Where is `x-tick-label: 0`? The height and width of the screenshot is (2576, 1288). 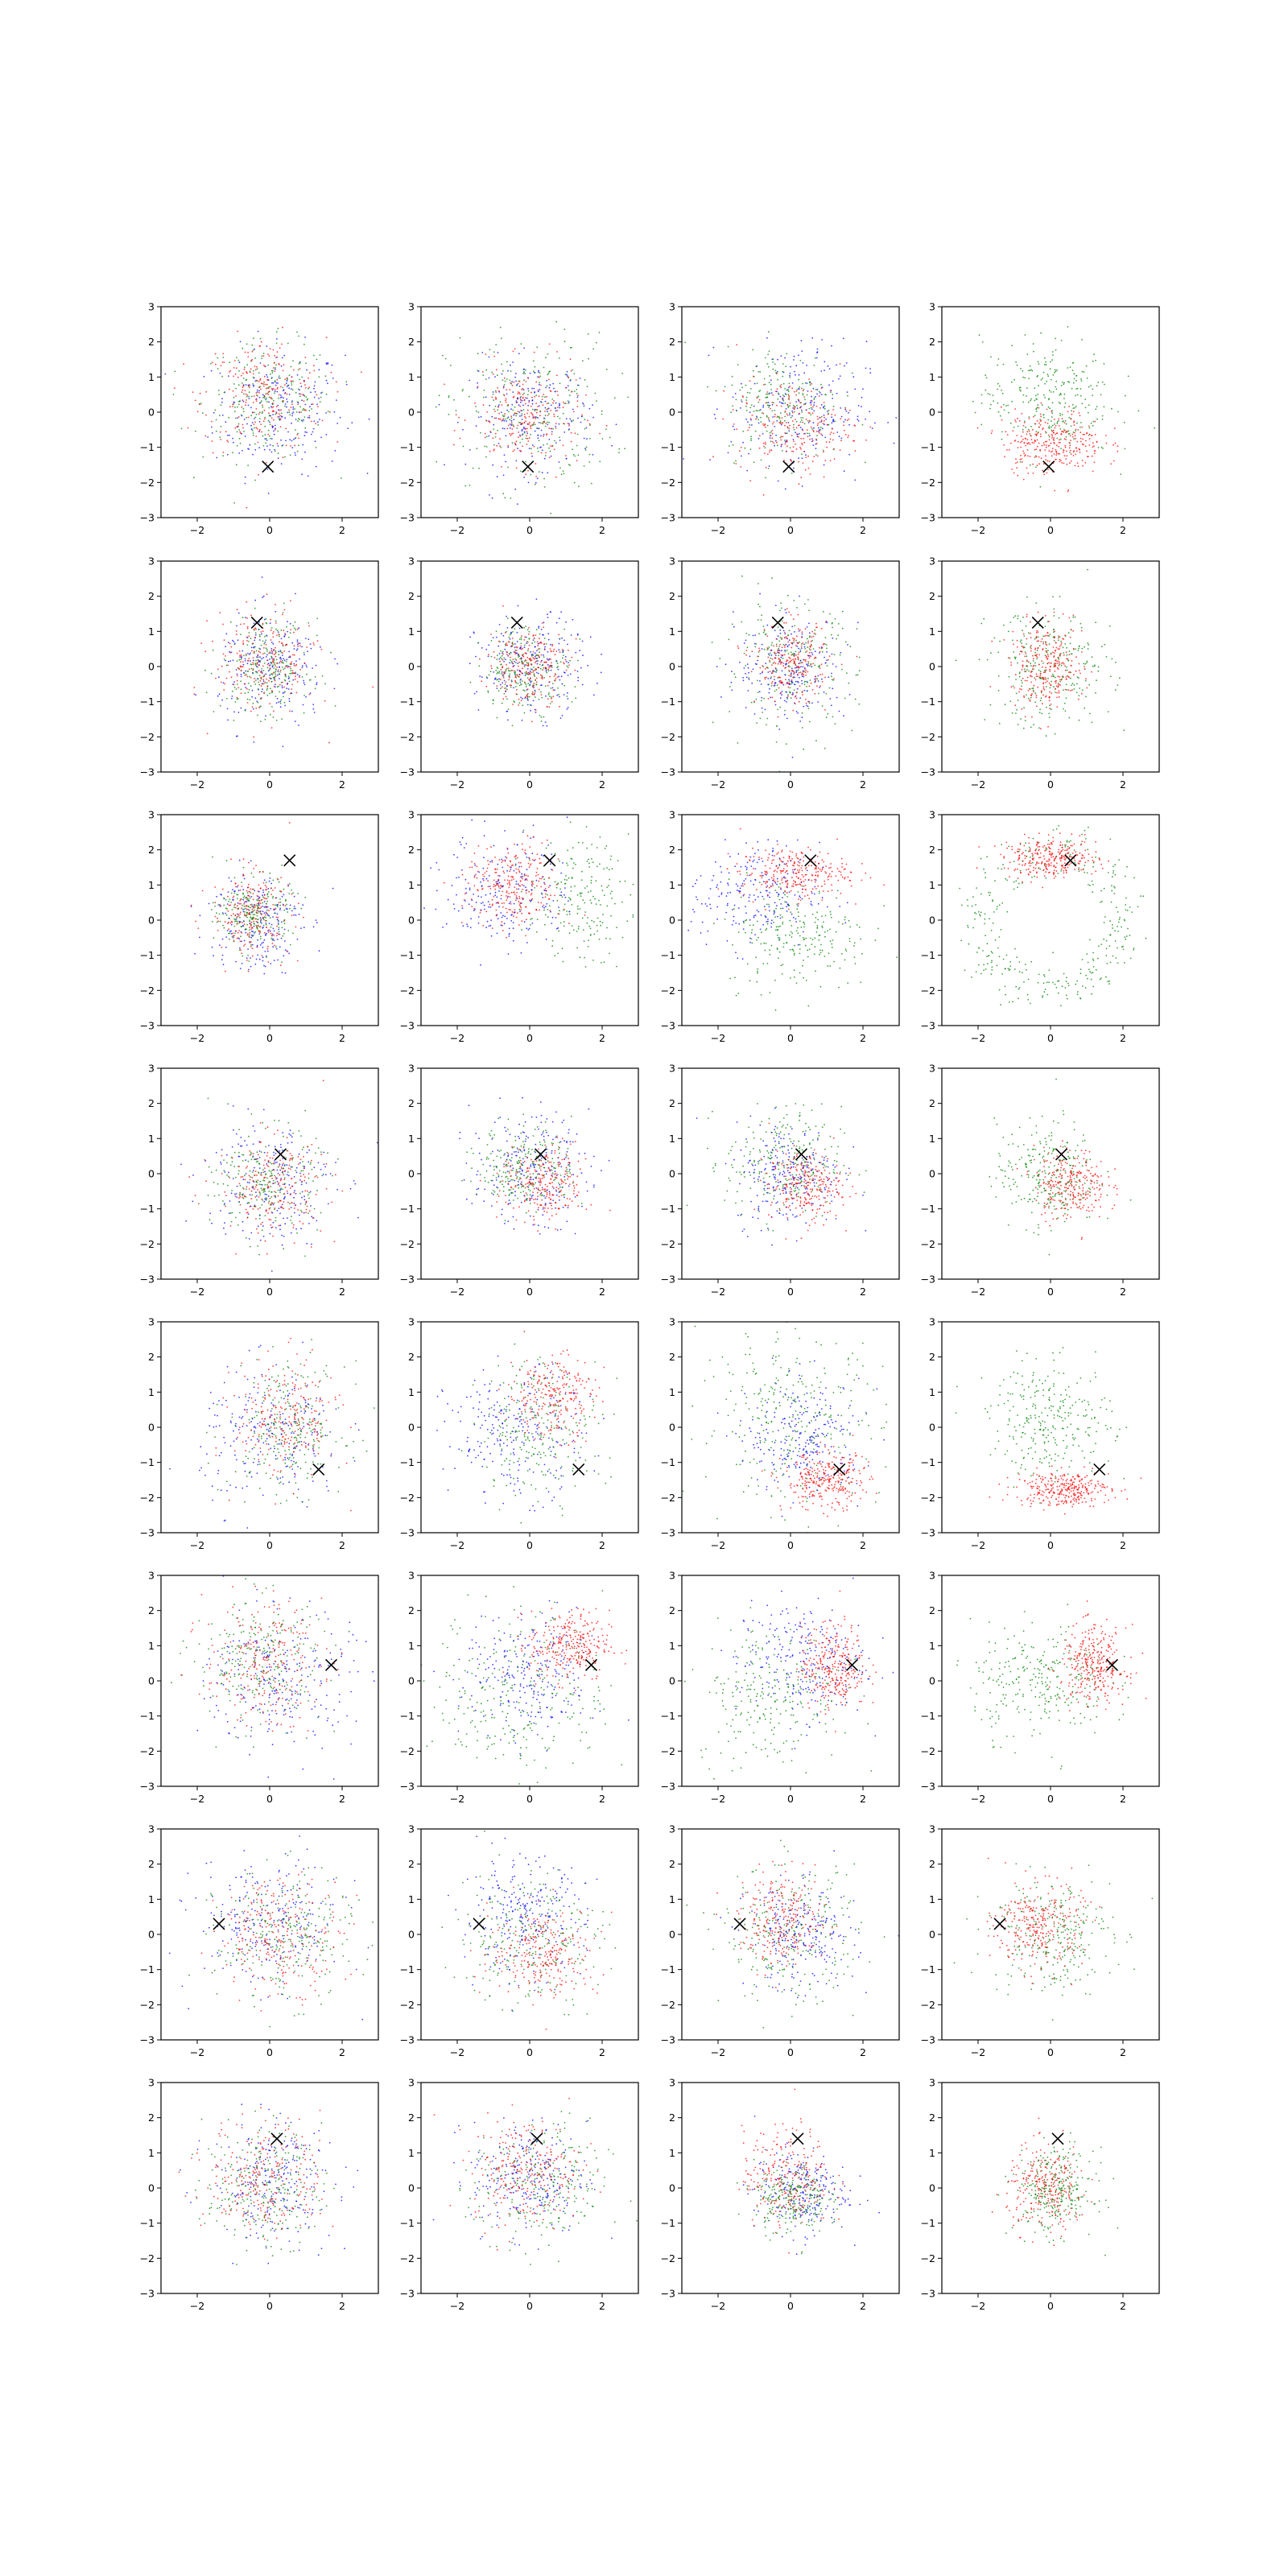
x-tick-label: 0 is located at coordinates (1050, 530).